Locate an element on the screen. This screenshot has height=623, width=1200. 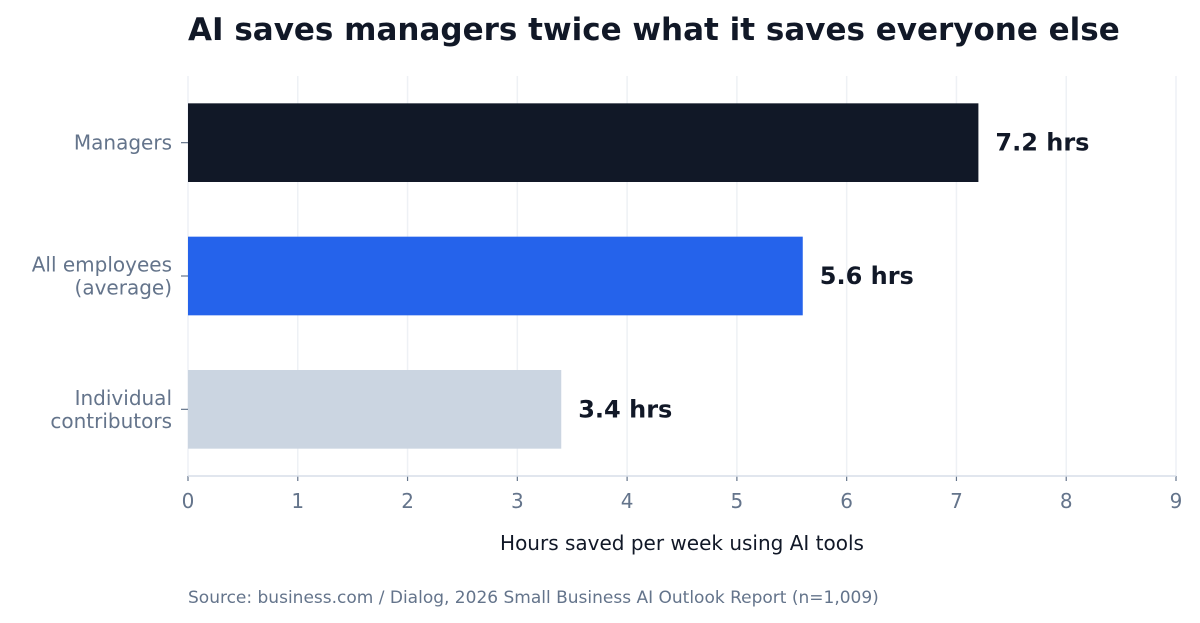
category-label: contributors is located at coordinates (111, 421).